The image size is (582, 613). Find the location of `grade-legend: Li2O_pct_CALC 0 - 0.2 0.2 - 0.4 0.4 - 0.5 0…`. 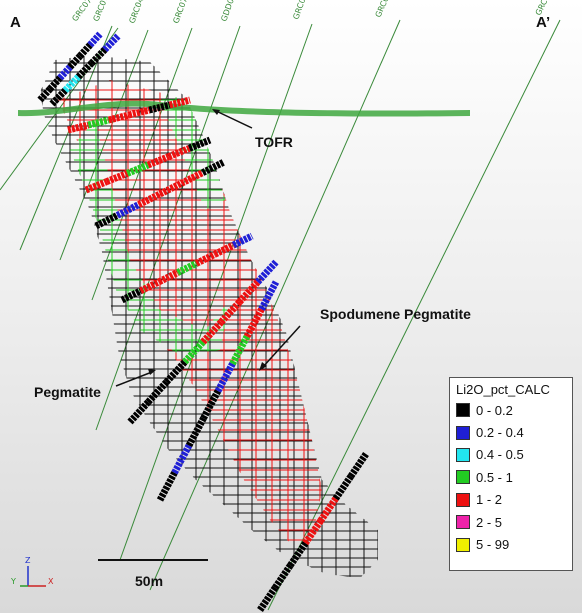

grade-legend: Li2O_pct_CALC 0 - 0.2 0.2 - 0.4 0.4 - 0.5 0… is located at coordinates (511, 474).